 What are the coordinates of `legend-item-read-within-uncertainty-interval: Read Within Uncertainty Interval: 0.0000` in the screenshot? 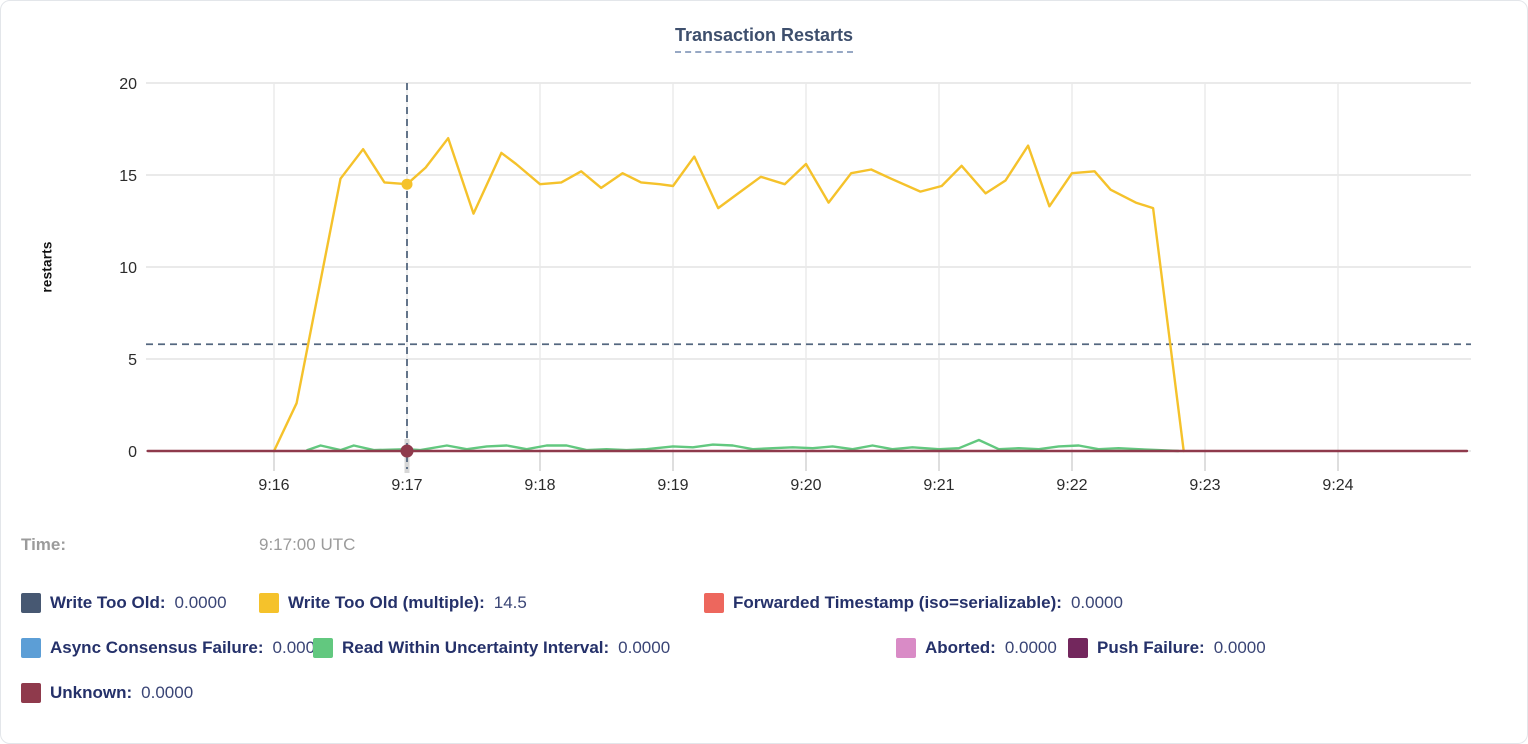 It's located at (491, 648).